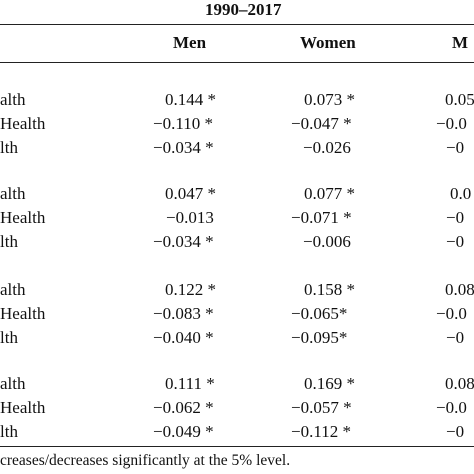  What do you see at coordinates (237, 24) in the screenshot?
I see `header-rule-top` at bounding box center [237, 24].